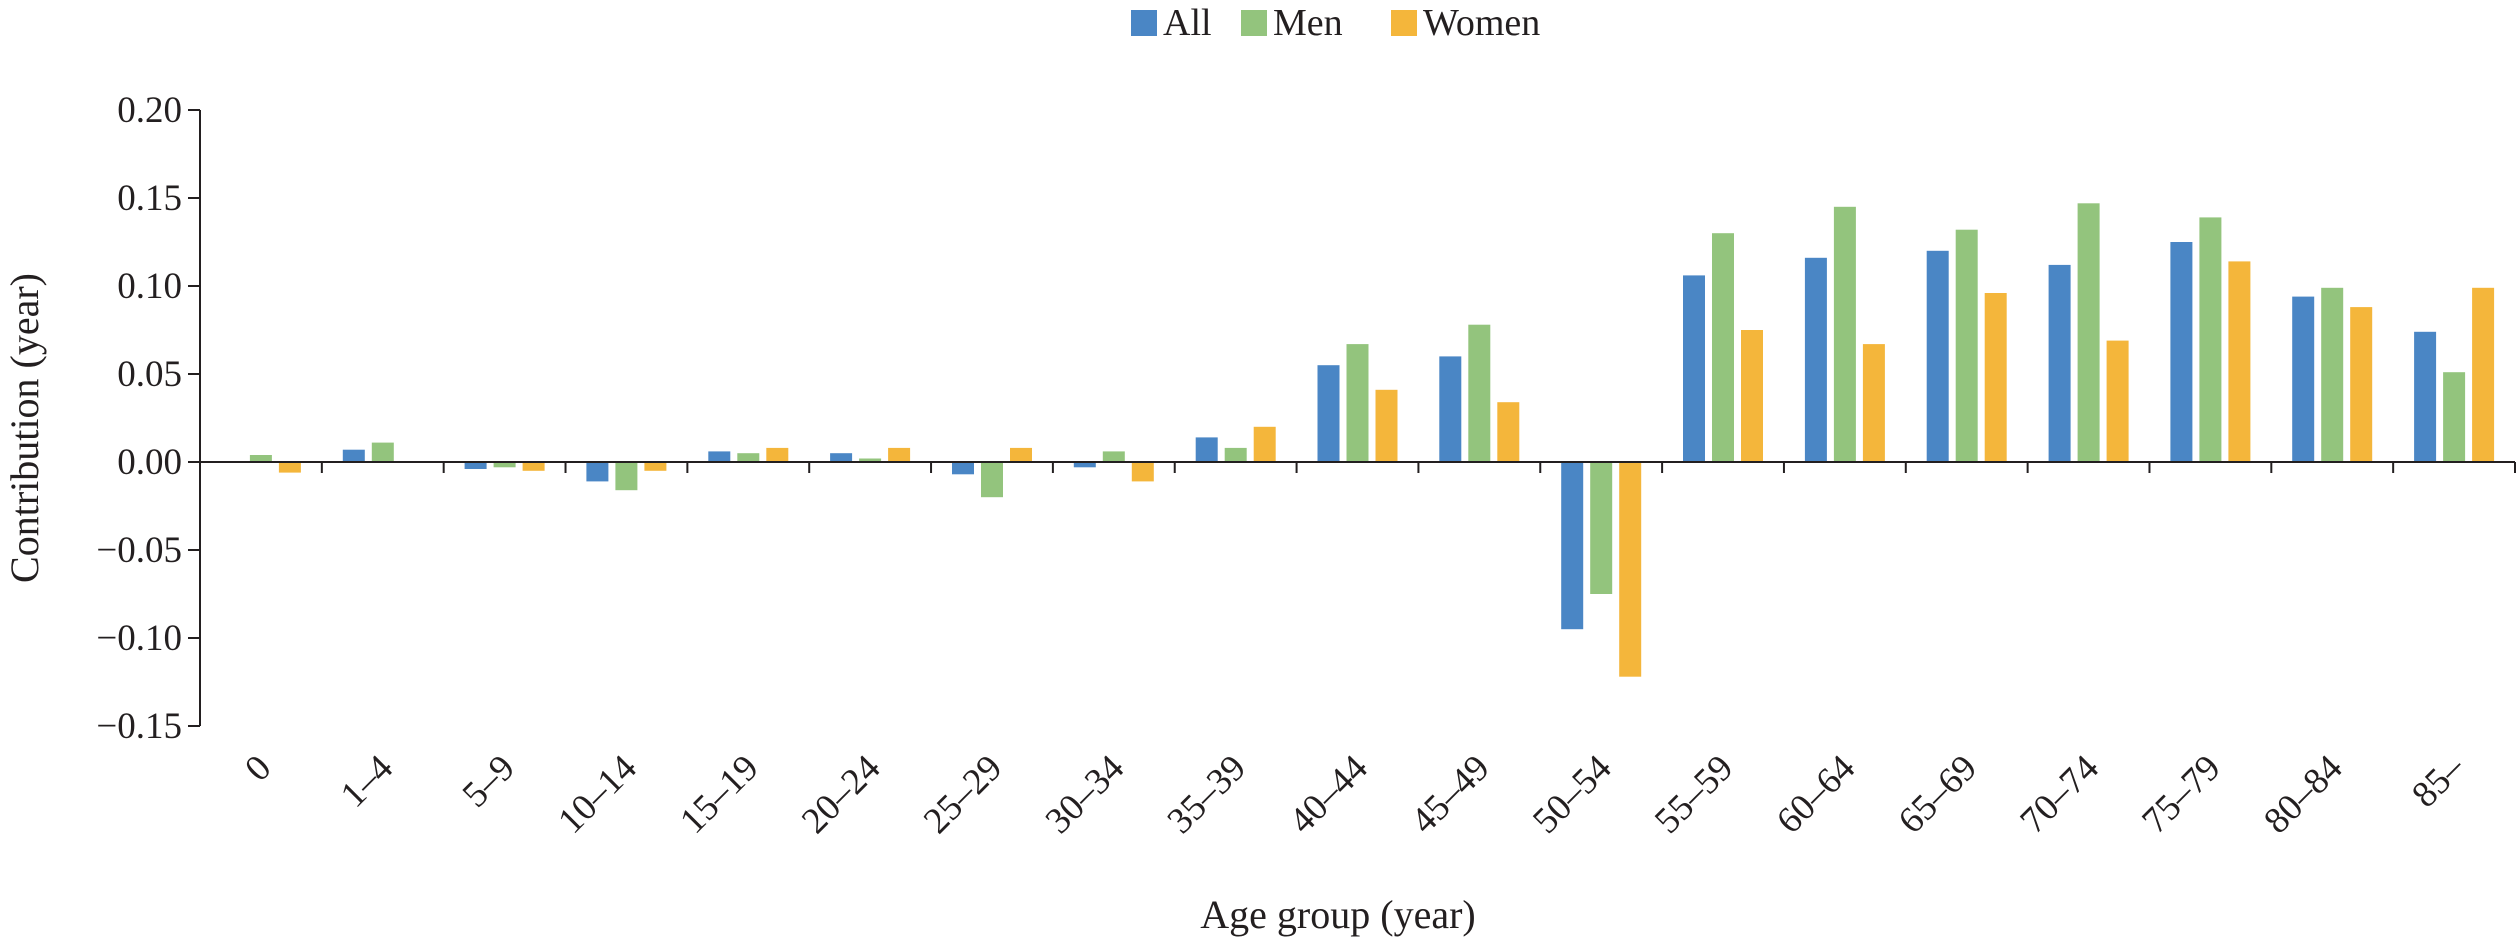  I want to click on x-tick-label: 85–, so click(2438, 781).